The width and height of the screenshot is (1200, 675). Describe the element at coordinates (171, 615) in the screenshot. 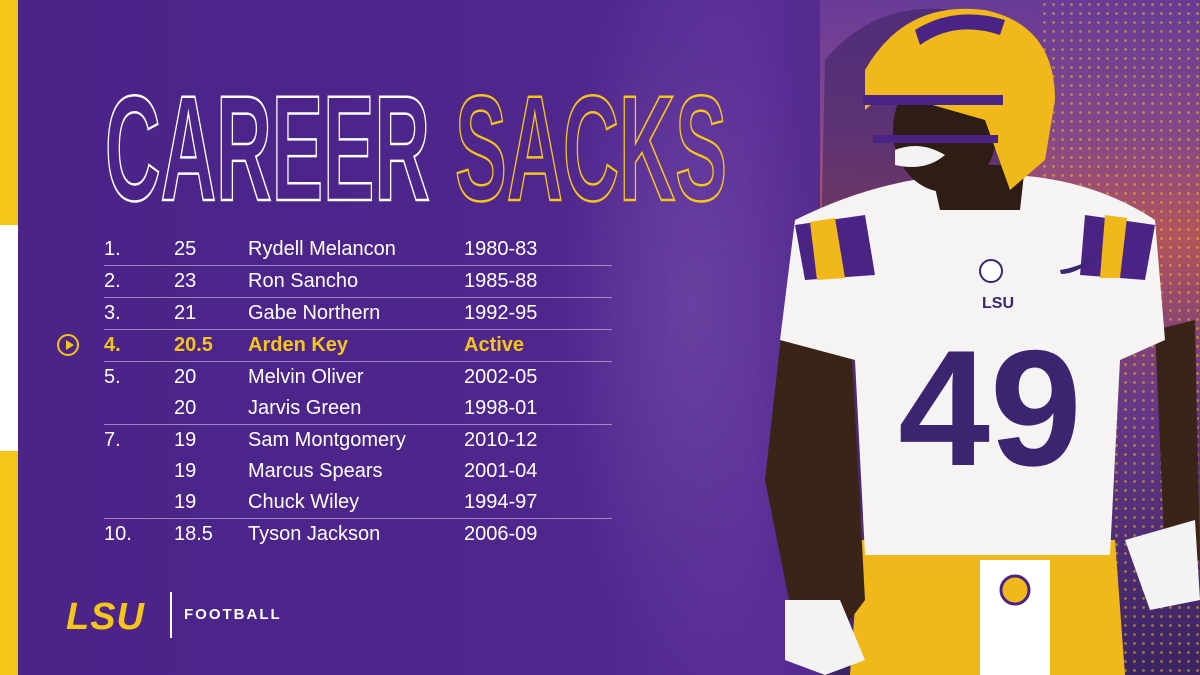

I see `logo-divider` at that location.